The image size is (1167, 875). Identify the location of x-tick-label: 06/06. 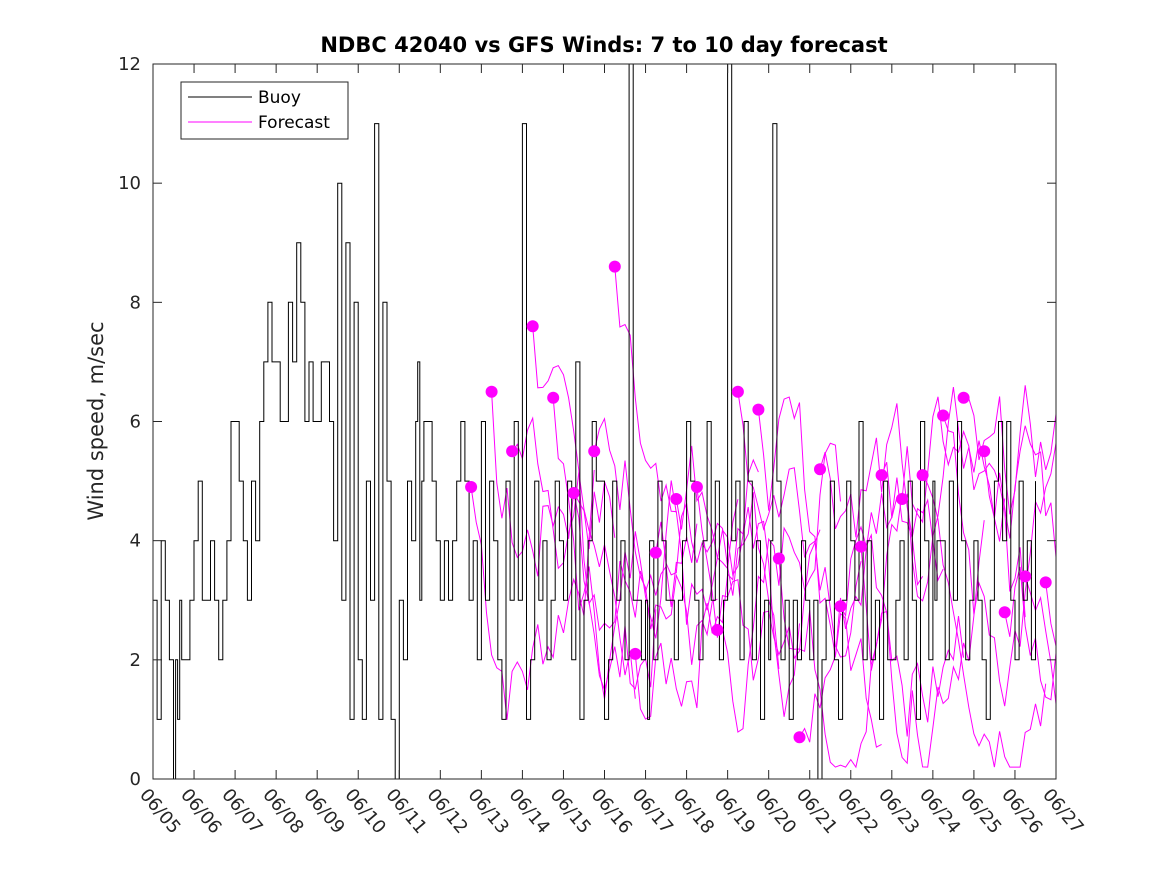
(200, 811).